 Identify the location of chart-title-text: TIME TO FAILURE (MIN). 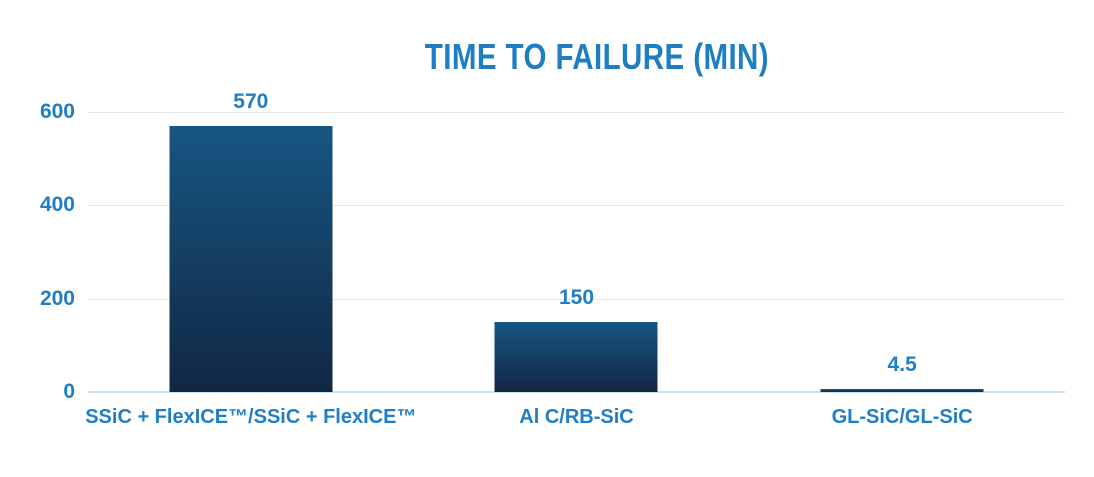
(597, 56).